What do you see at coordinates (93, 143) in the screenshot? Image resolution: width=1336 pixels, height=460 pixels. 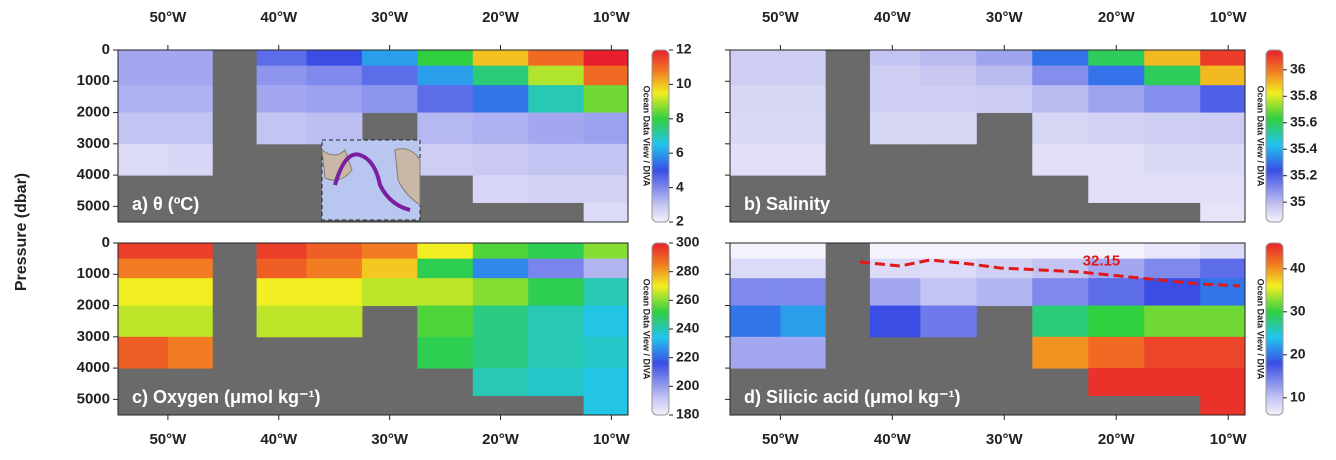 I see `y-tick-label: 3000` at bounding box center [93, 143].